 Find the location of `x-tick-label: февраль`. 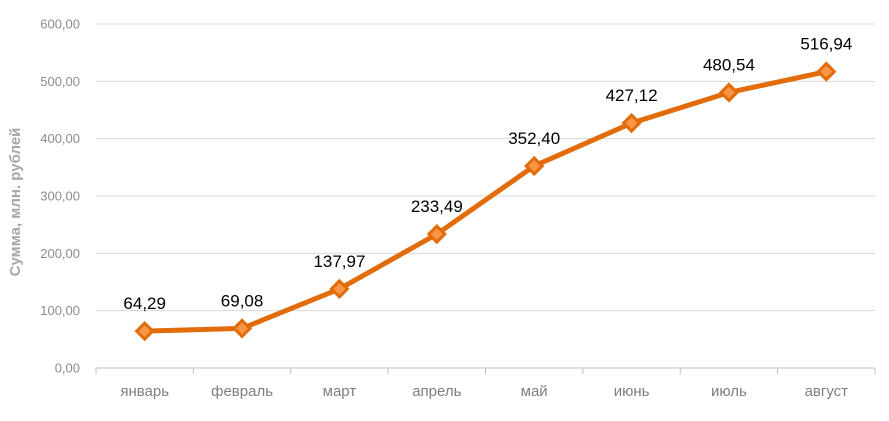

x-tick-label: февраль is located at coordinates (242, 391).